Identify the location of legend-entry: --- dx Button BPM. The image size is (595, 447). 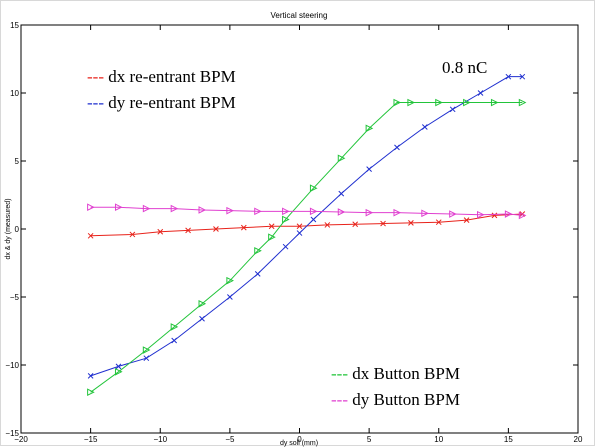
(395, 373).